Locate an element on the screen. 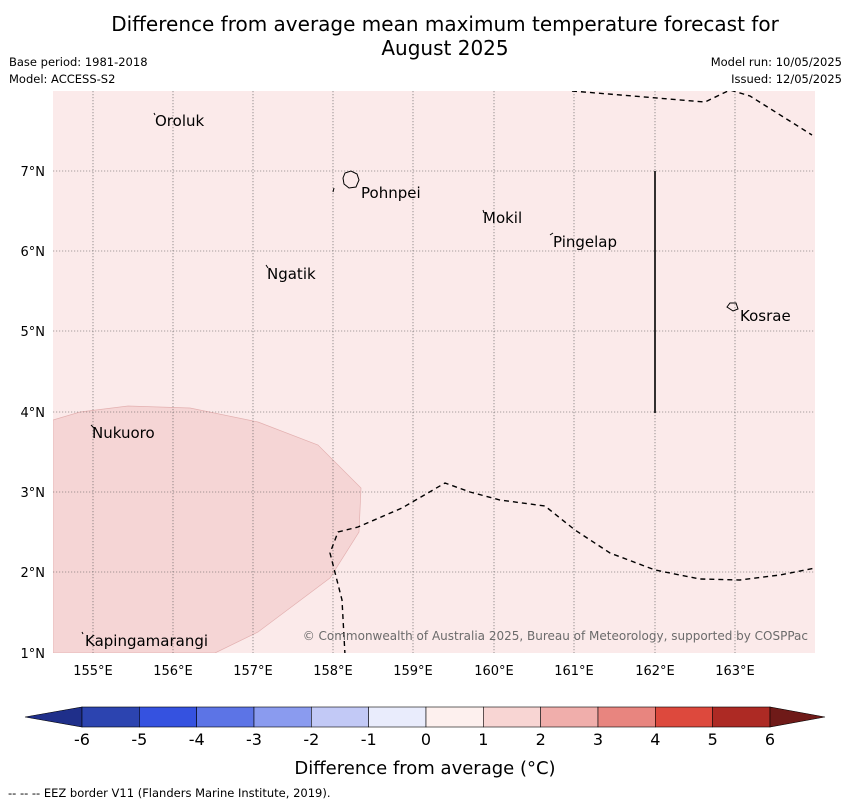  label-kosrae: Kosrae is located at coordinates (765, 316).